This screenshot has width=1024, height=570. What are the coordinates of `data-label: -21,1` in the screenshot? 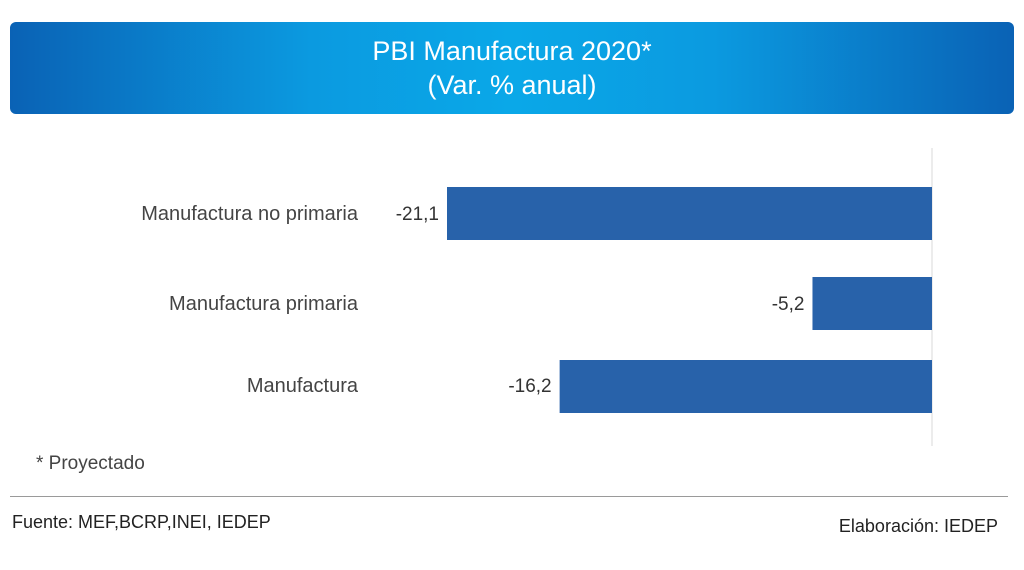 It's located at (417, 214).